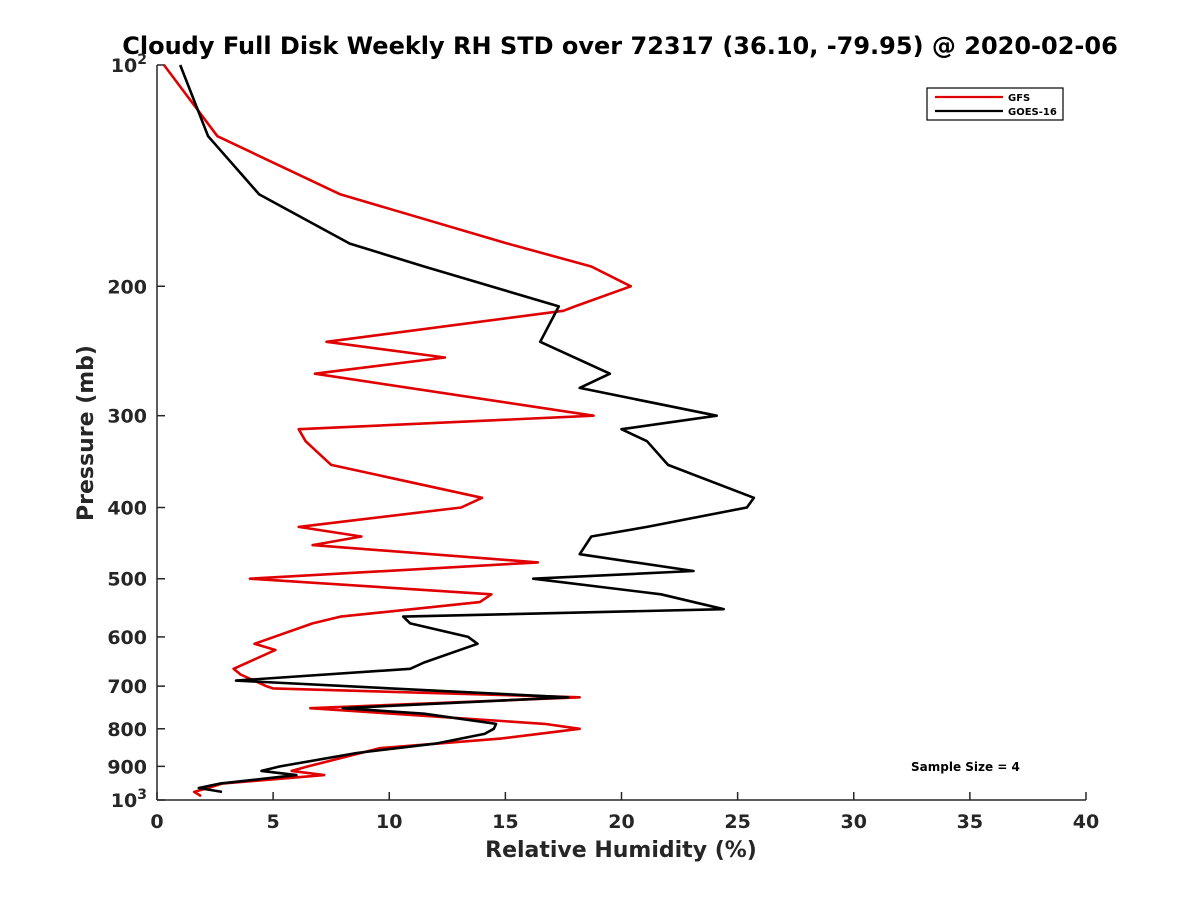 The height and width of the screenshot is (900, 1200). I want to click on x-tick-label: 40, so click(1086, 822).